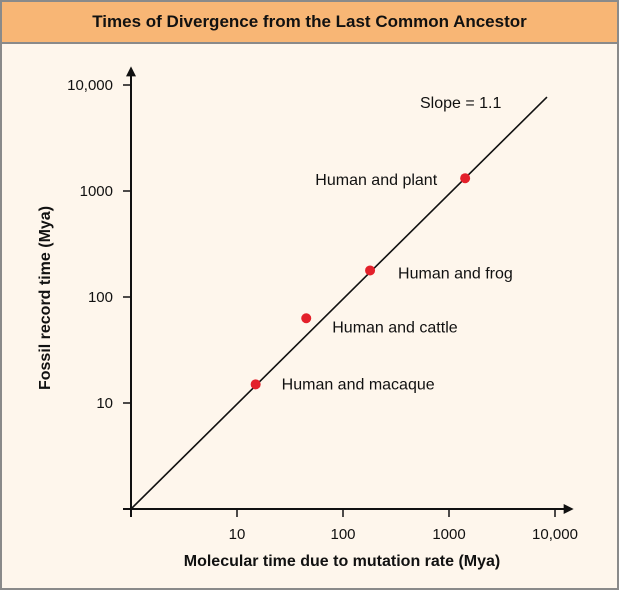 The width and height of the screenshot is (619, 590). I want to click on x-tick-label: 1000, so click(448, 534).